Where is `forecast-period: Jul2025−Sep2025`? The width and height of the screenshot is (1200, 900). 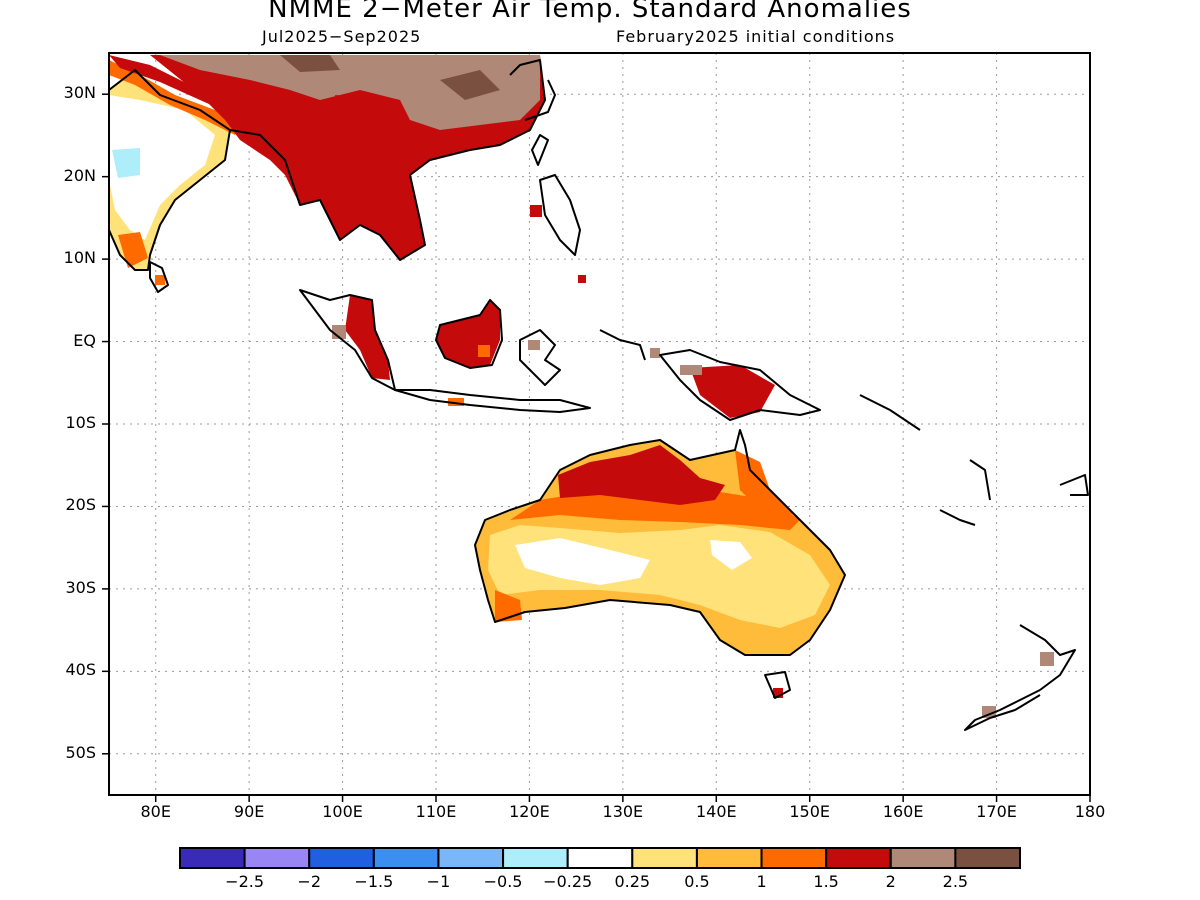 forecast-period: Jul2025−Sep2025 is located at coordinates (342, 36).